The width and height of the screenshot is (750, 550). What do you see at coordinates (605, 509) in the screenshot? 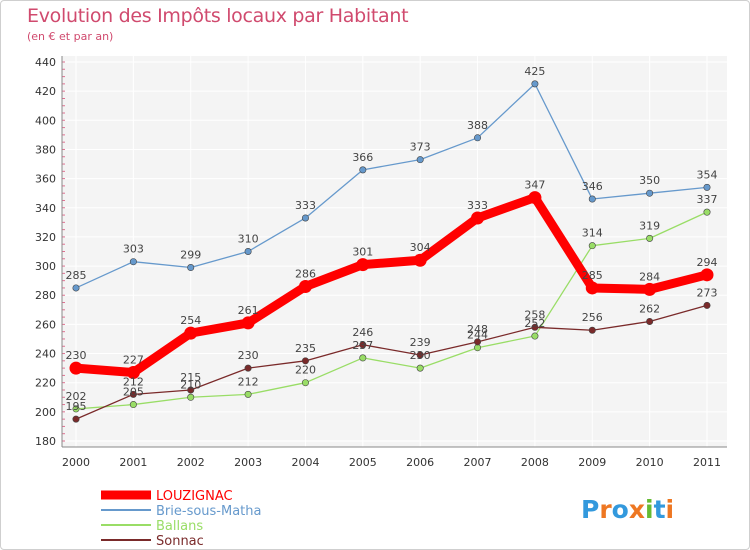
I see `logo-letter: r` at bounding box center [605, 509].